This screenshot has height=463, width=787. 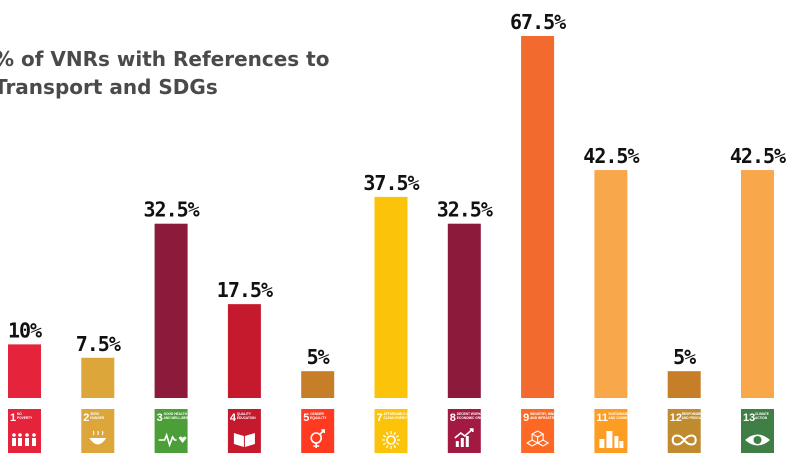 What do you see at coordinates (526, 418) in the screenshot?
I see `sdg-number: 9` at bounding box center [526, 418].